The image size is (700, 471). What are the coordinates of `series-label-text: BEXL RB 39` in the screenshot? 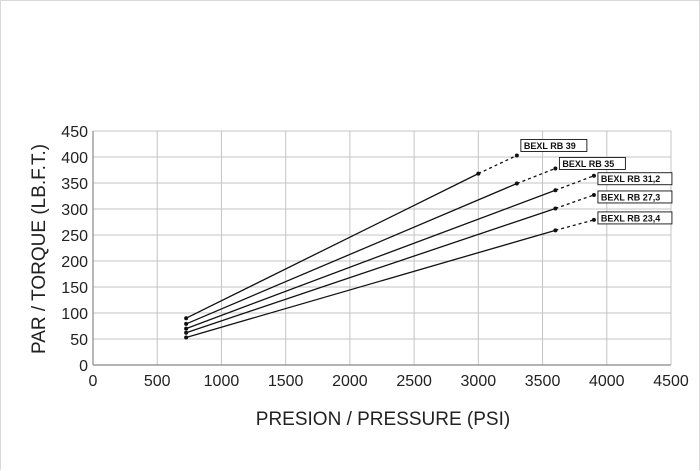 It's located at (550, 146).